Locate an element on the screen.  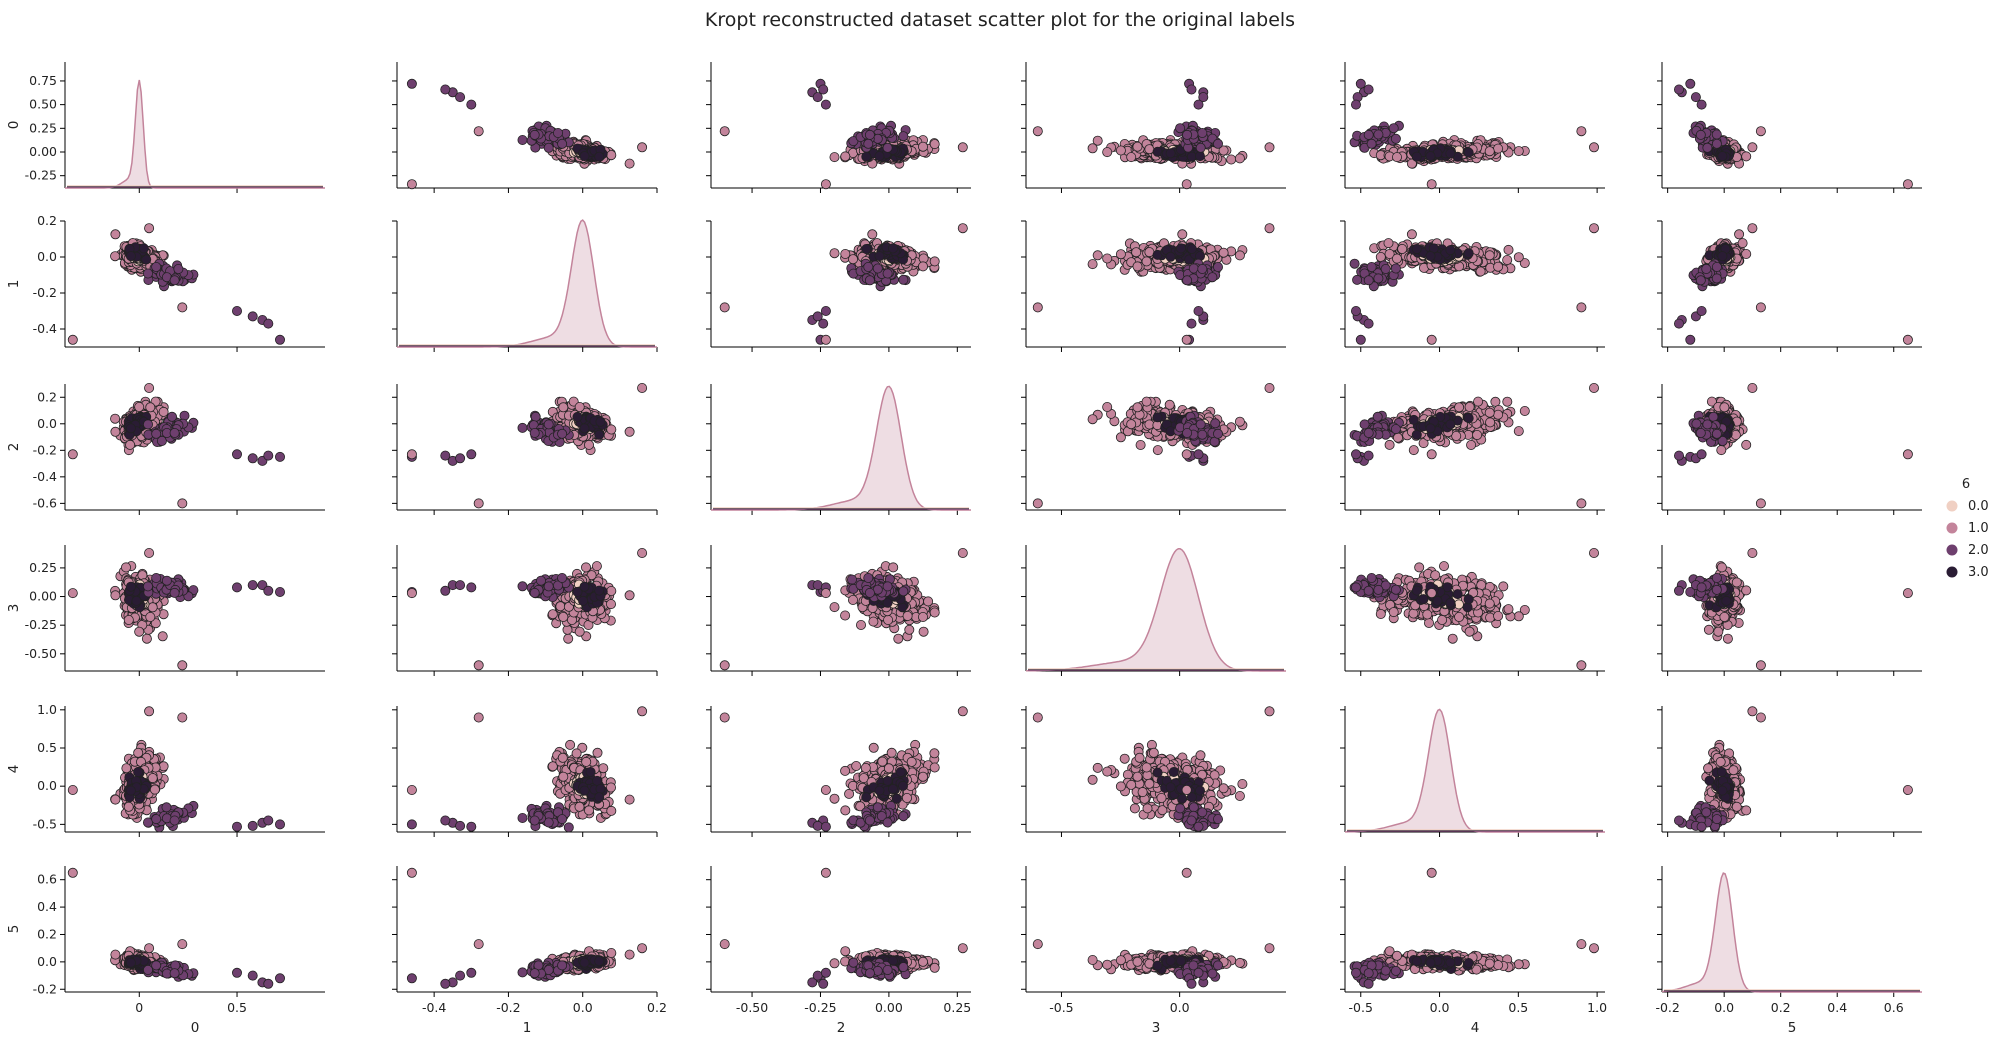
y-axis-label: 0 is located at coordinates (14, 125).